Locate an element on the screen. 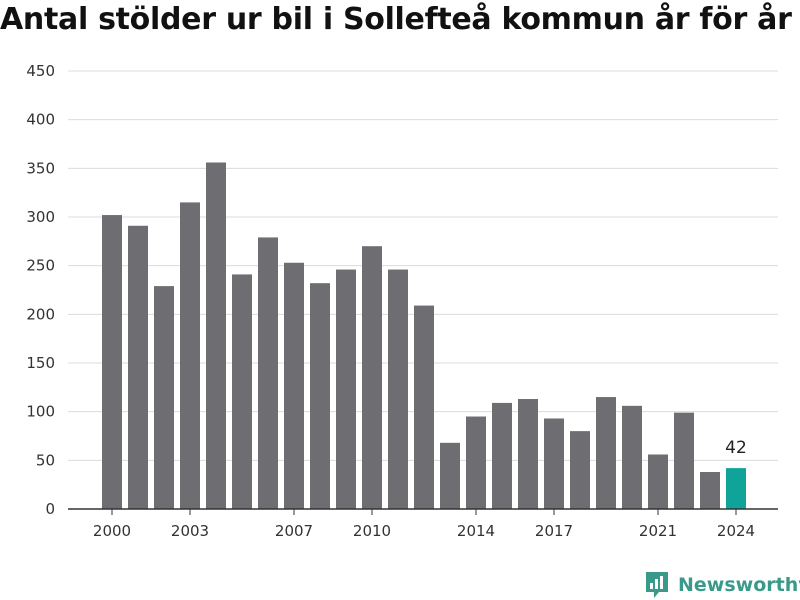 The height and width of the screenshot is (600, 800). bar-2018 is located at coordinates (580, 470).